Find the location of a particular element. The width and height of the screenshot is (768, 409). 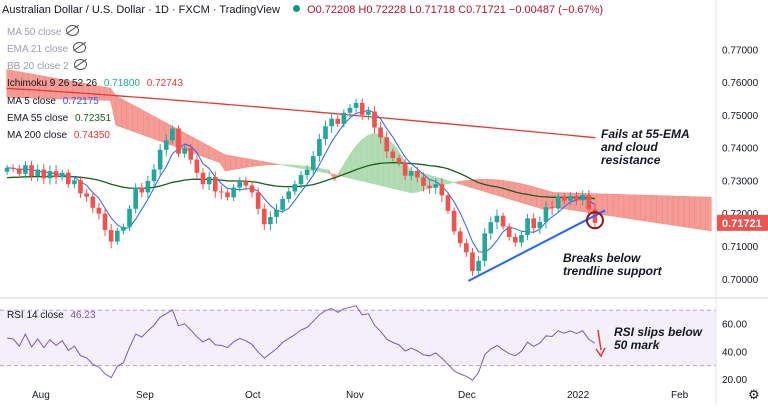

time-tick-label: Nov is located at coordinates (355, 395).